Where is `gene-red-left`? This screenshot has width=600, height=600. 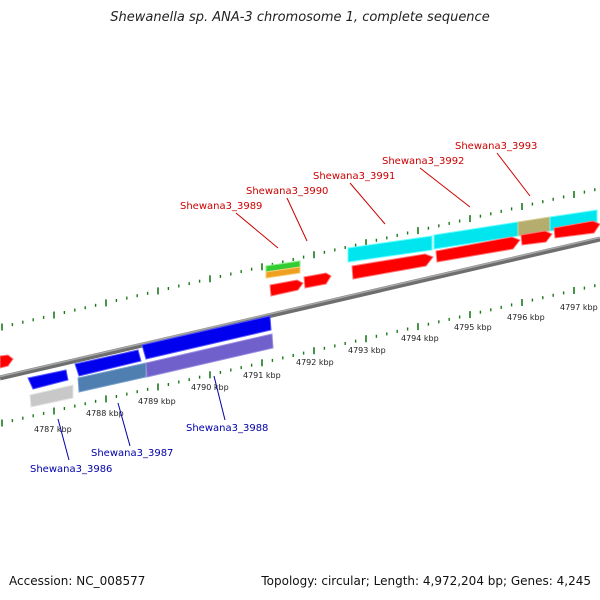 gene-red-left is located at coordinates (7, 361).